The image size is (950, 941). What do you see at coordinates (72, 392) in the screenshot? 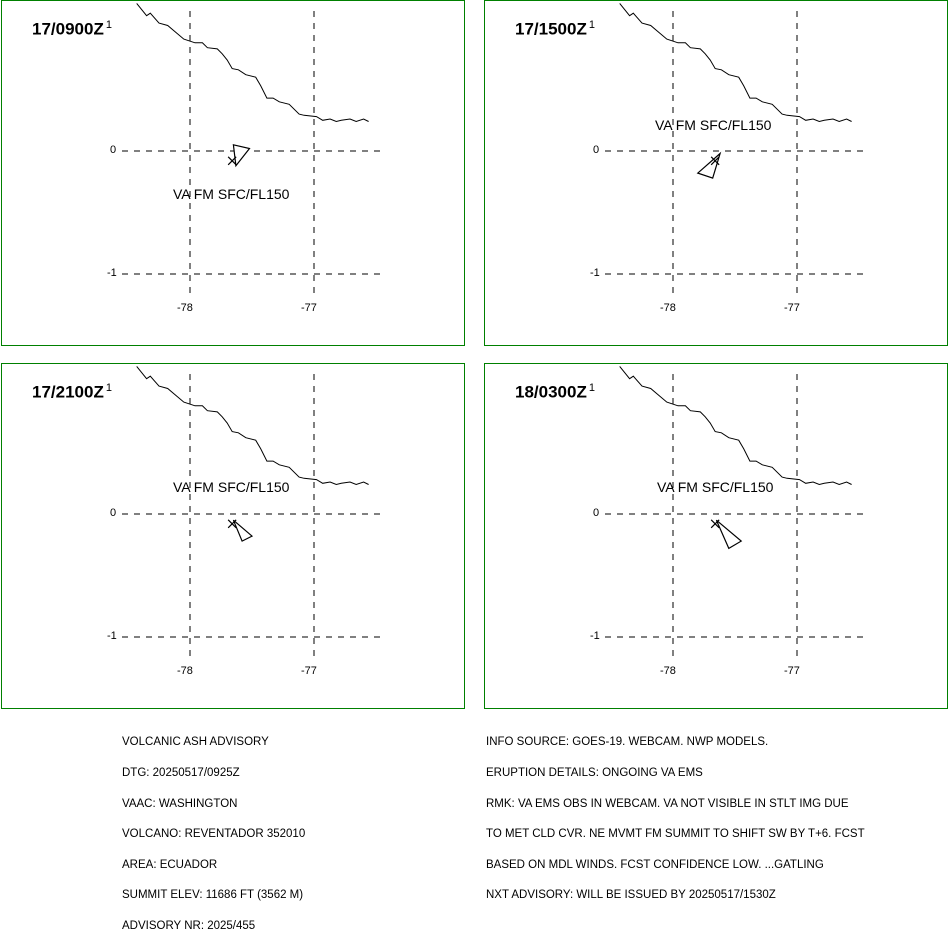
I see `panel-time-label: 17/2100Z 1` at bounding box center [72, 392].